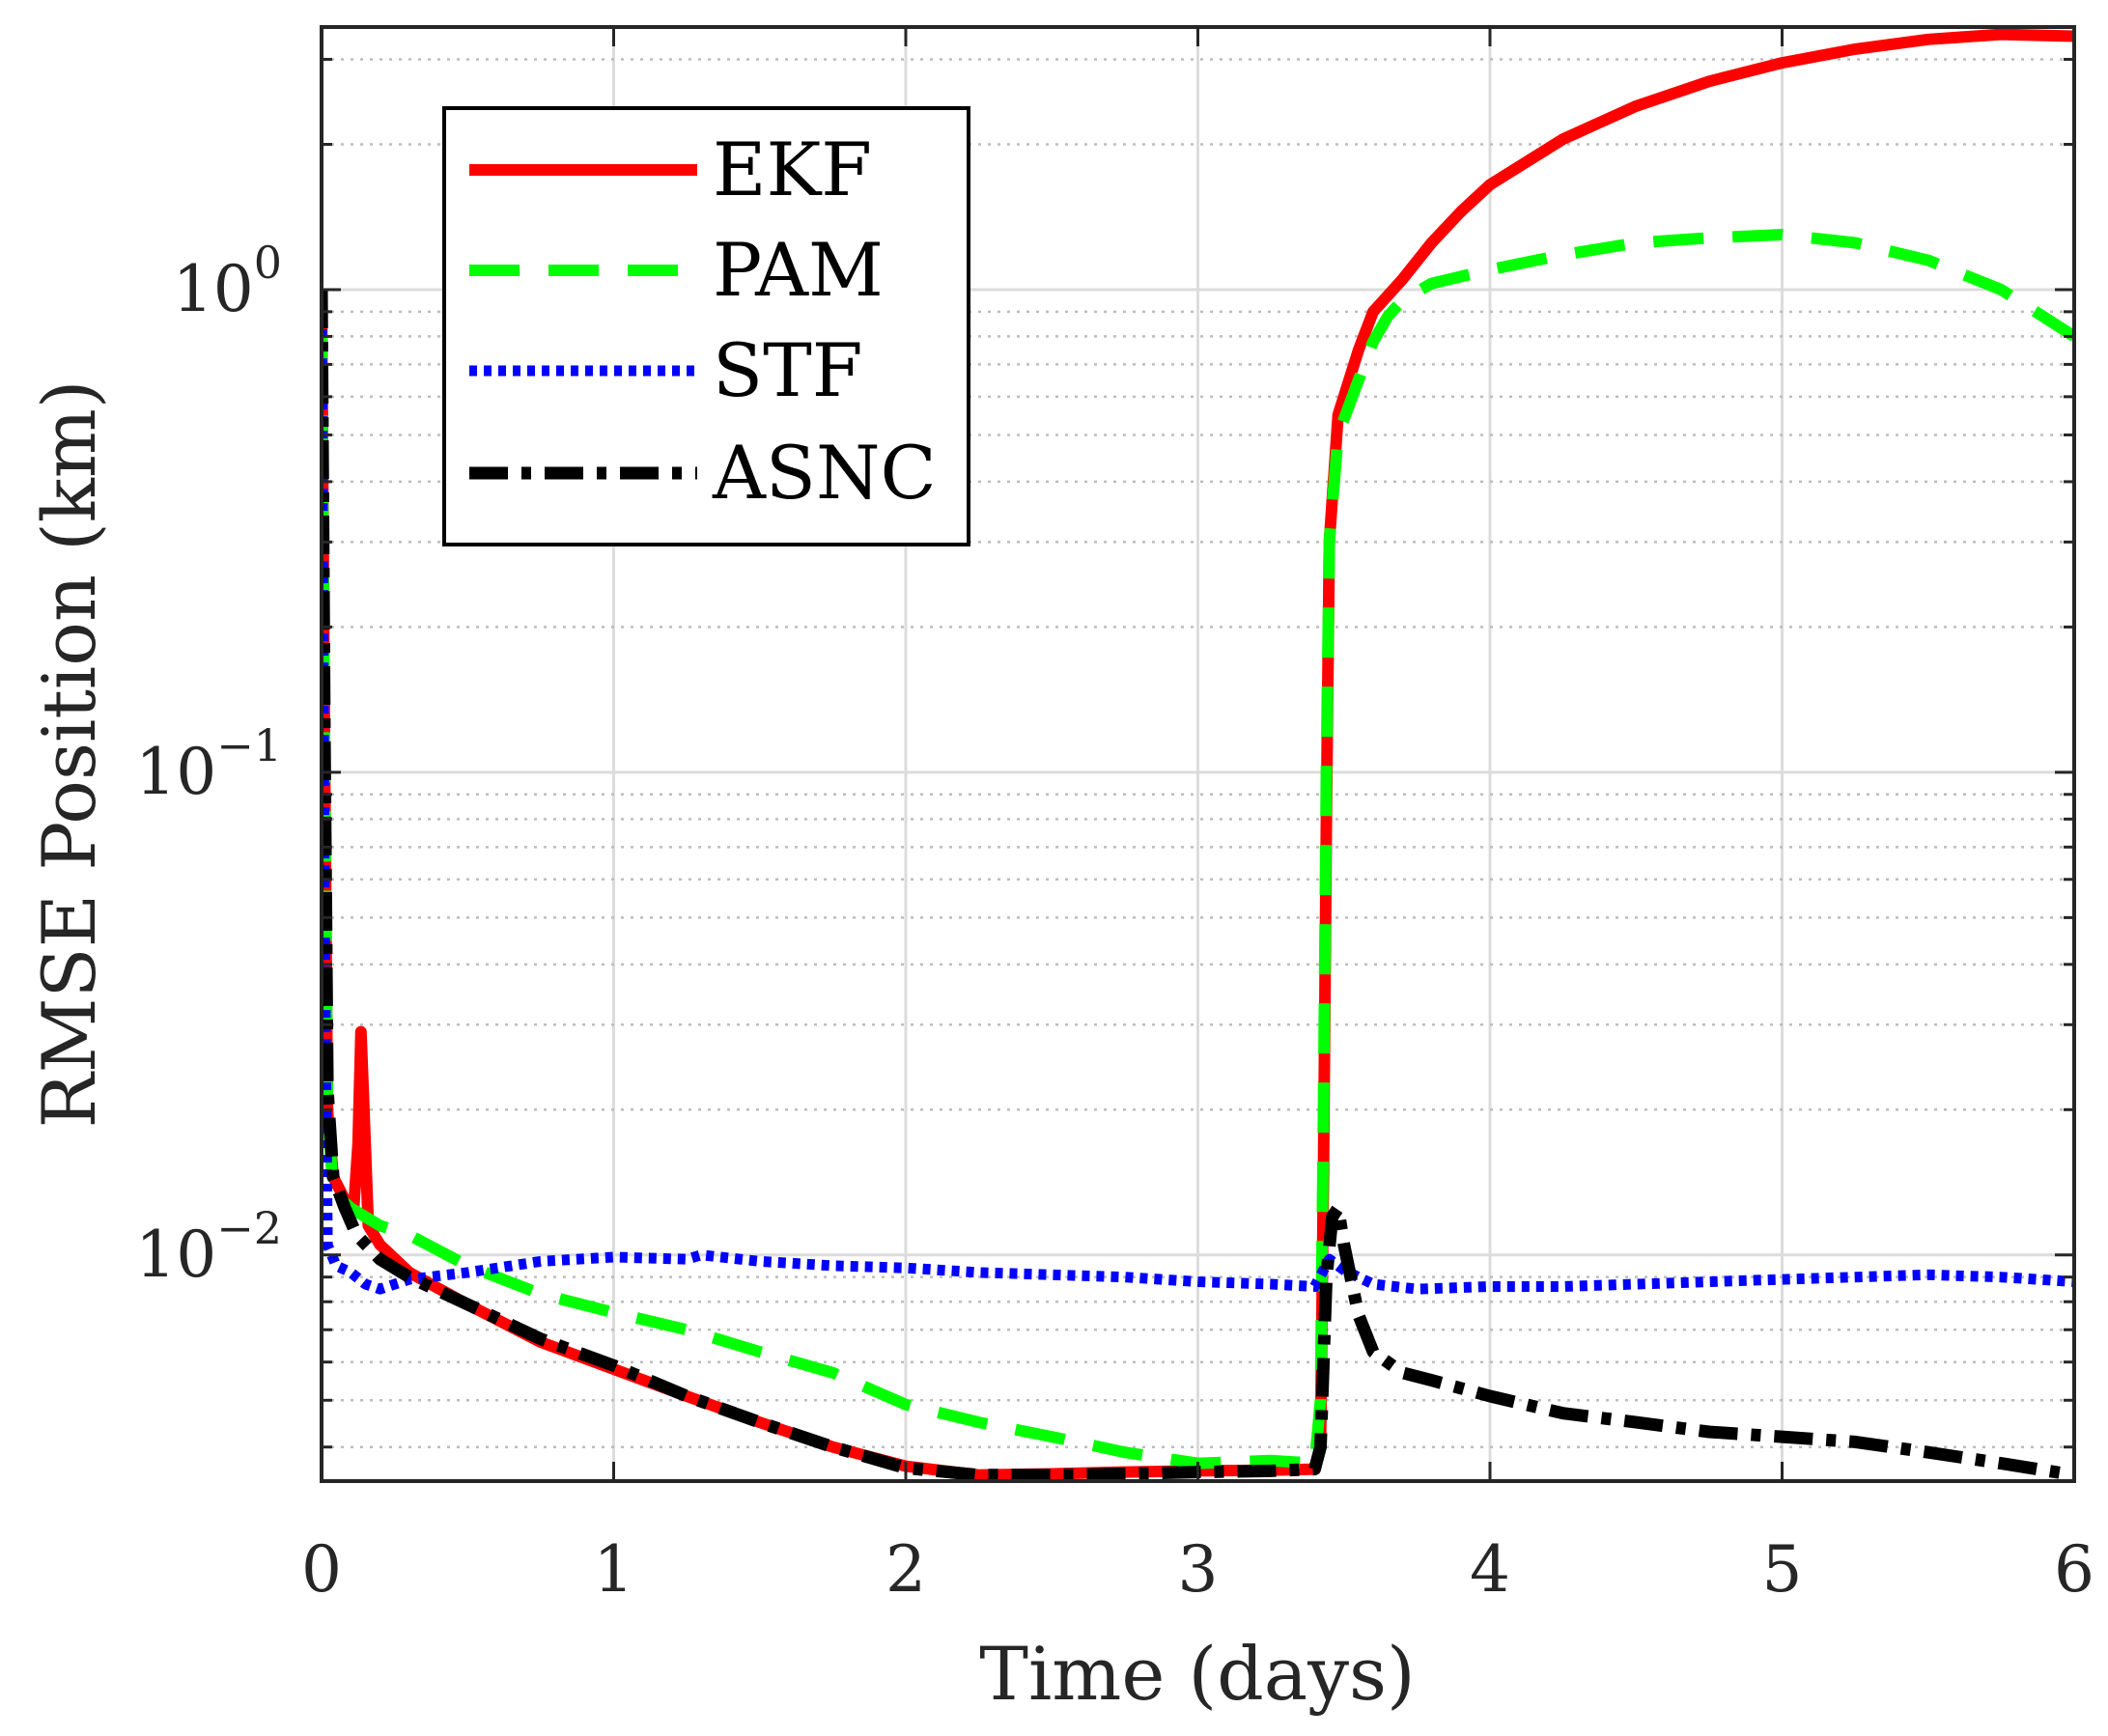  What do you see at coordinates (792, 169) in the screenshot?
I see `legend-label-ekf: EKF` at bounding box center [792, 169].